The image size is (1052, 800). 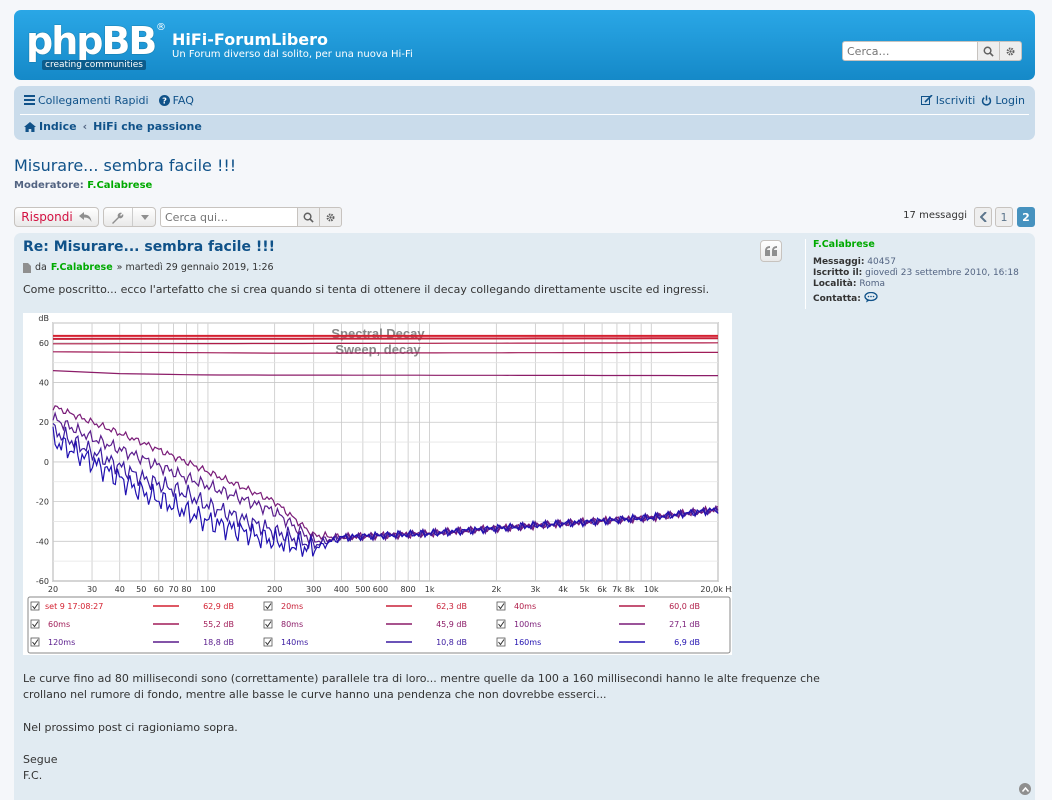 I want to click on speech-bubble-icon, so click(x=871, y=297).